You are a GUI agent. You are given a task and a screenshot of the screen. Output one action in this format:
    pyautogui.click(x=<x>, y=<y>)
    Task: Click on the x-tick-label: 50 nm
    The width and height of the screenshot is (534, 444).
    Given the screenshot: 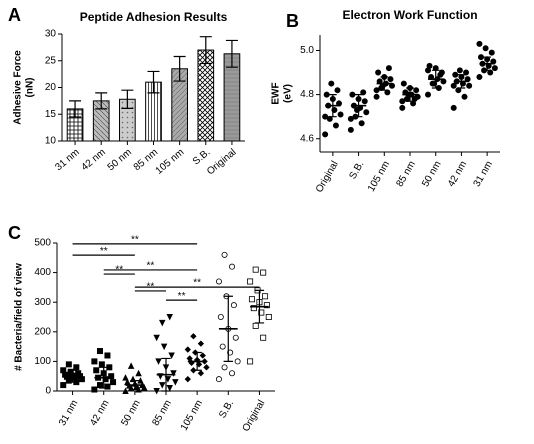 What is the action you would take?
    pyautogui.click(x=431, y=174)
    